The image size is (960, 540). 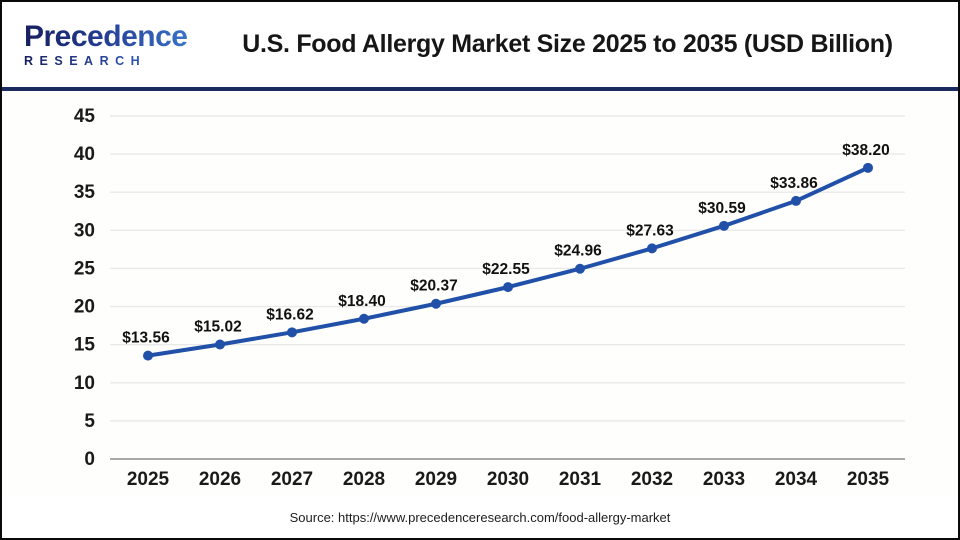 What do you see at coordinates (508, 479) in the screenshot?
I see `x-tick-label: 2030` at bounding box center [508, 479].